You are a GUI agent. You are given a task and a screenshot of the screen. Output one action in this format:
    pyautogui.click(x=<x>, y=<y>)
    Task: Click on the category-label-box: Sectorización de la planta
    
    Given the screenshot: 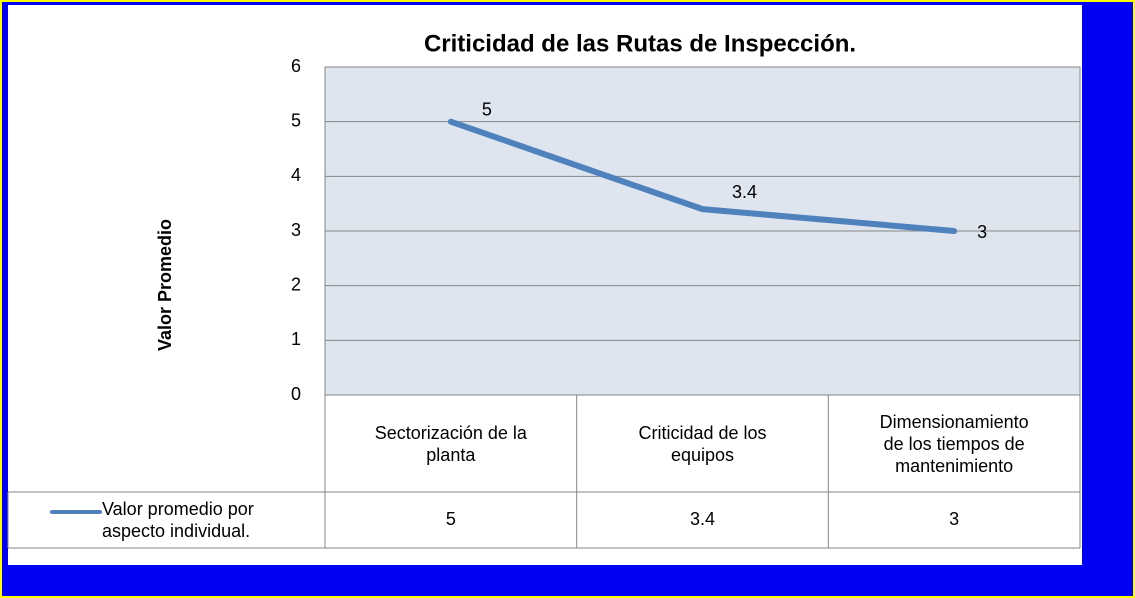 What is the action you would take?
    pyautogui.click(x=451, y=443)
    